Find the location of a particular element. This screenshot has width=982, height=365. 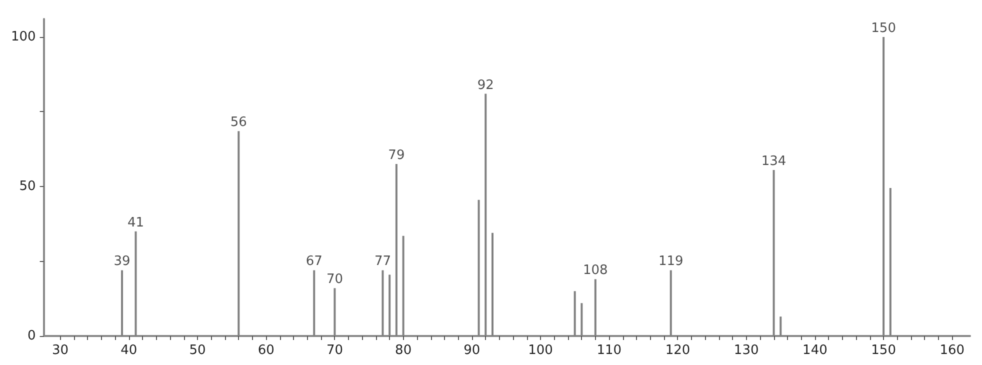

annotation: 79 is located at coordinates (396, 156).